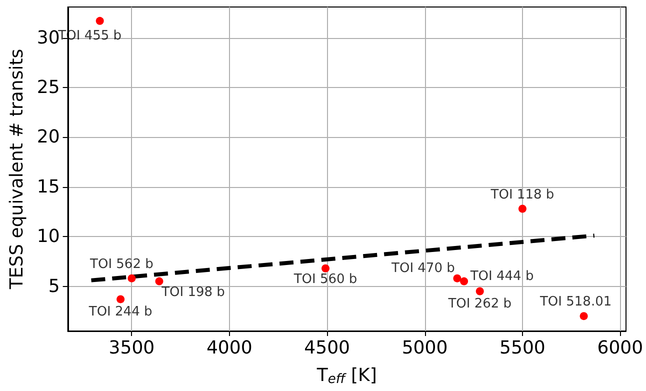 This screenshot has width=646, height=391. I want to click on x-tick-label: 6000, so click(620, 348).